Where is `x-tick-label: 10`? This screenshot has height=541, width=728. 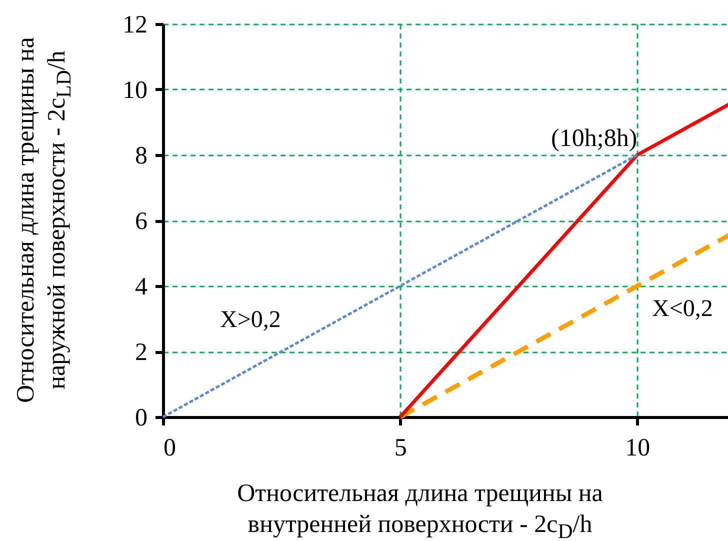 x-tick-label: 10 is located at coordinates (637, 448).